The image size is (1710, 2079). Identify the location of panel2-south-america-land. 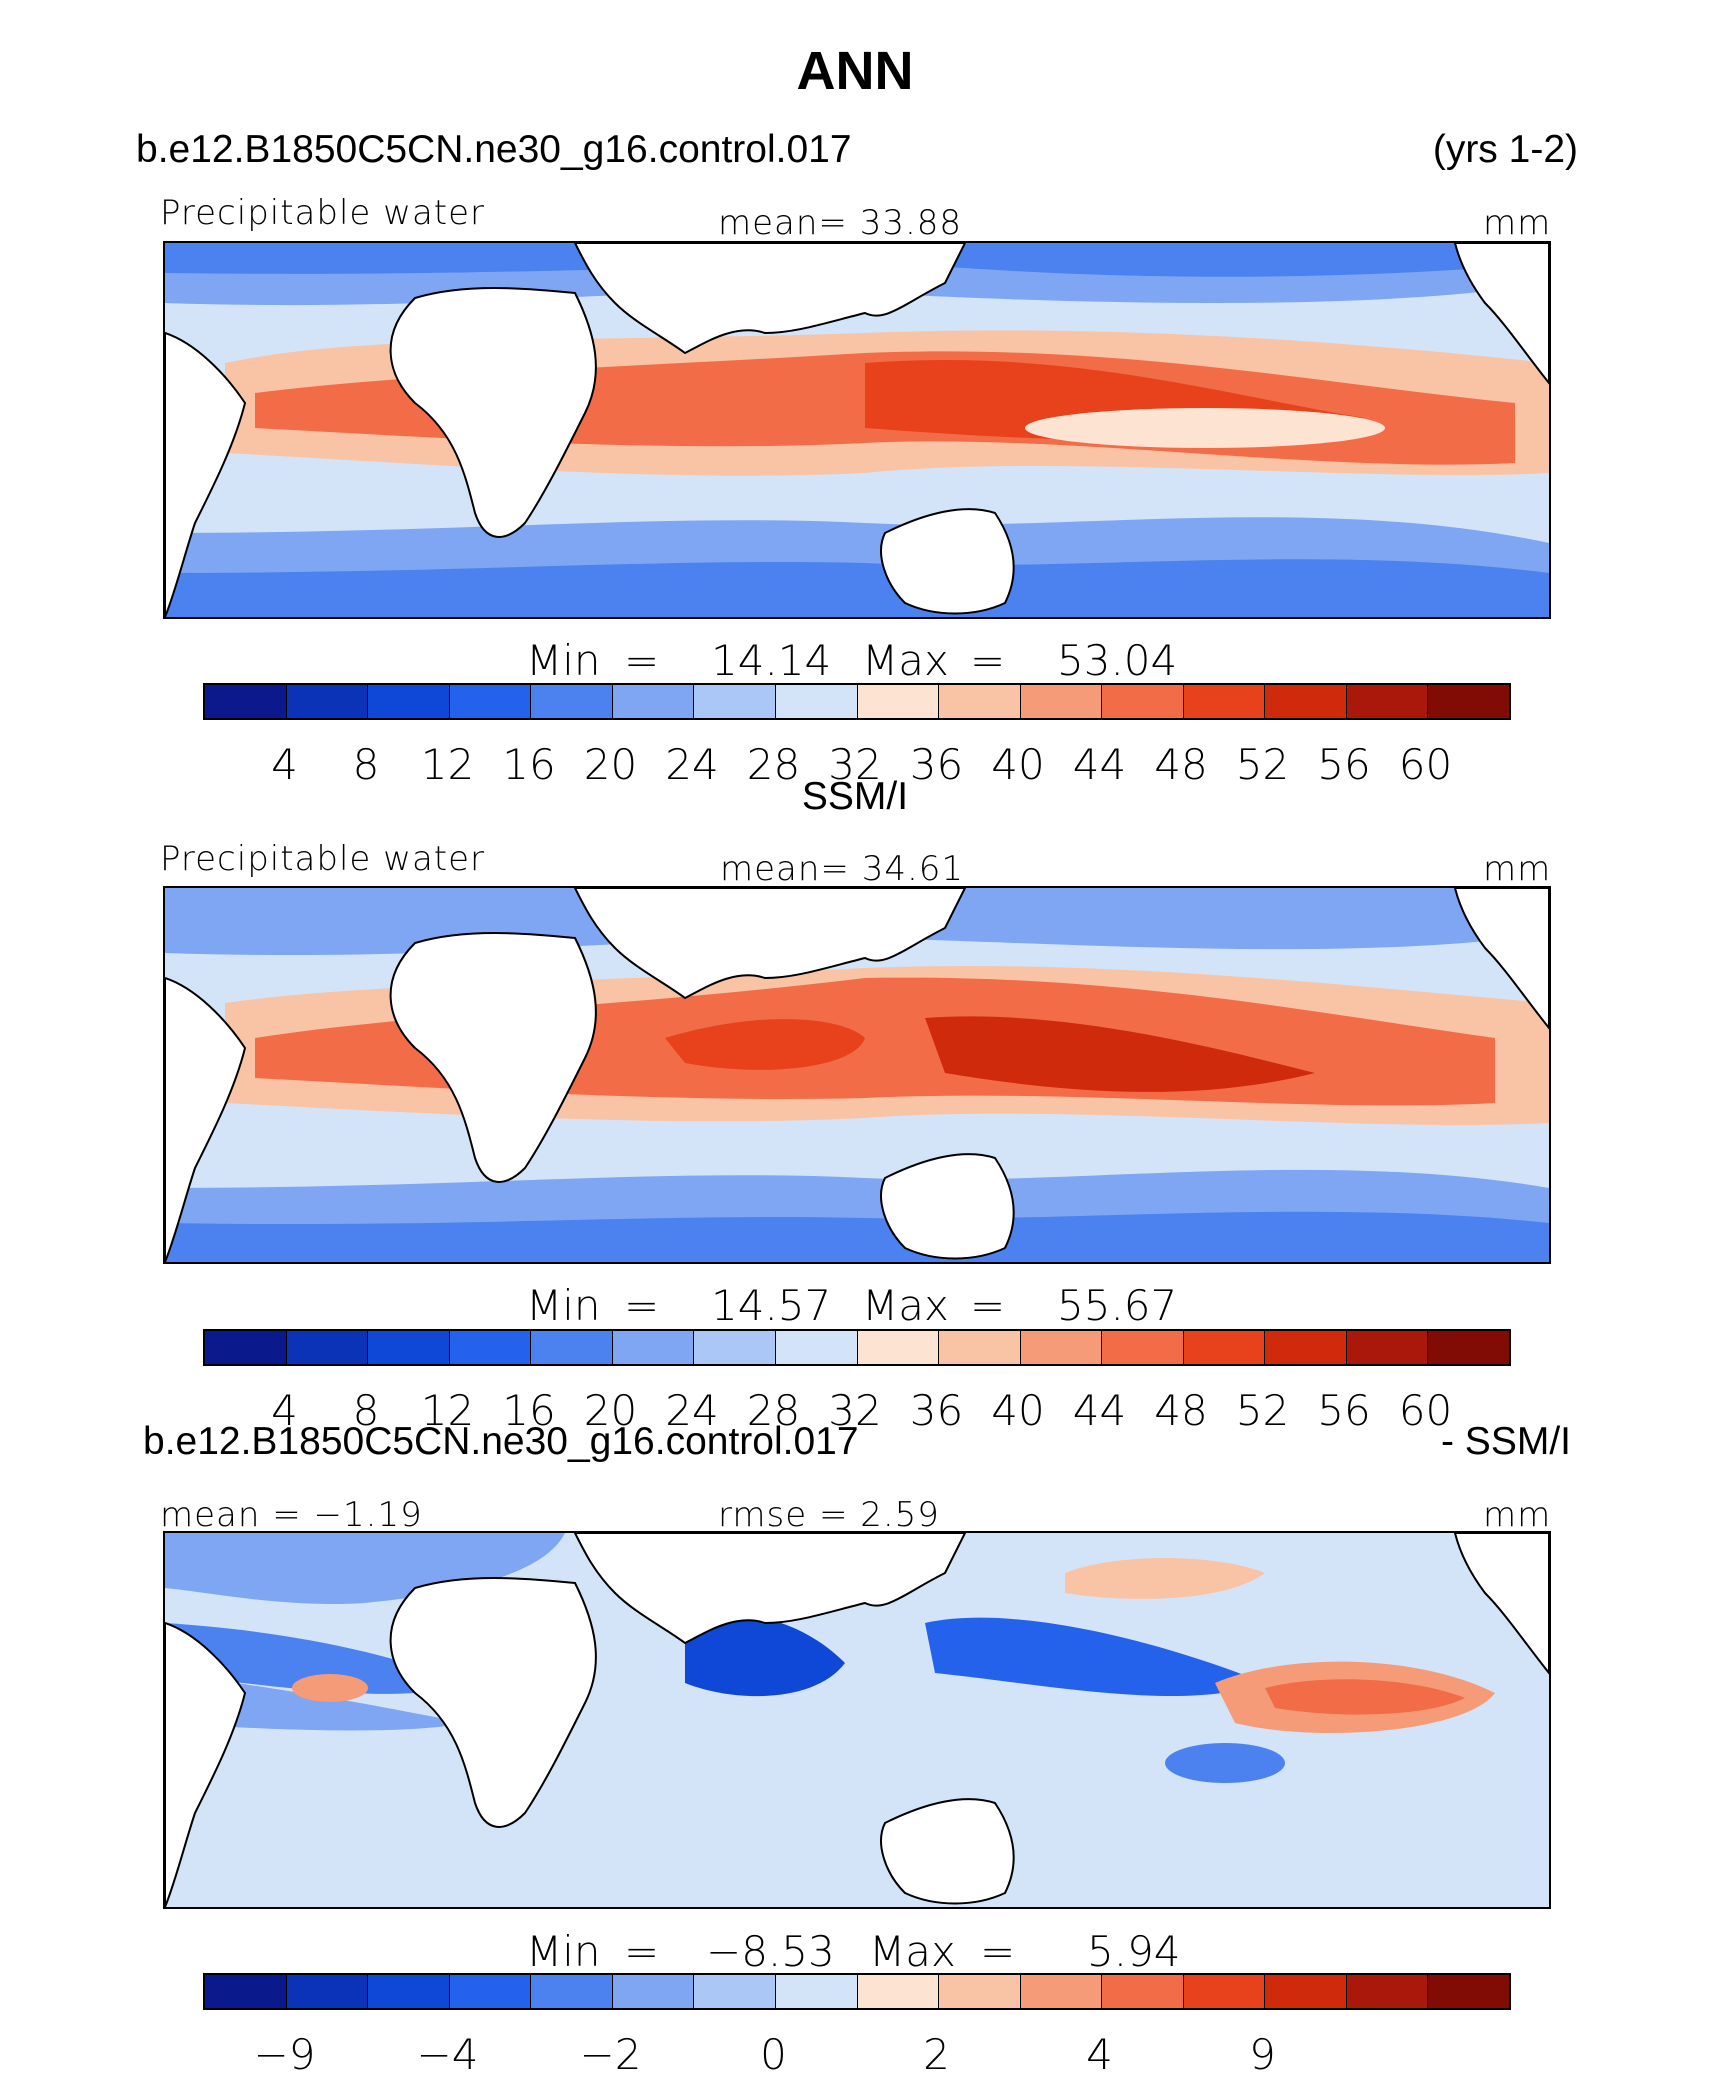
(206, 1119).